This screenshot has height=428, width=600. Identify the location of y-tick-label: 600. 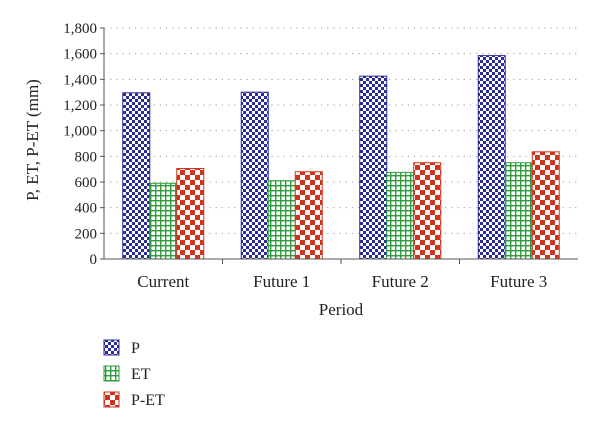
(86, 183).